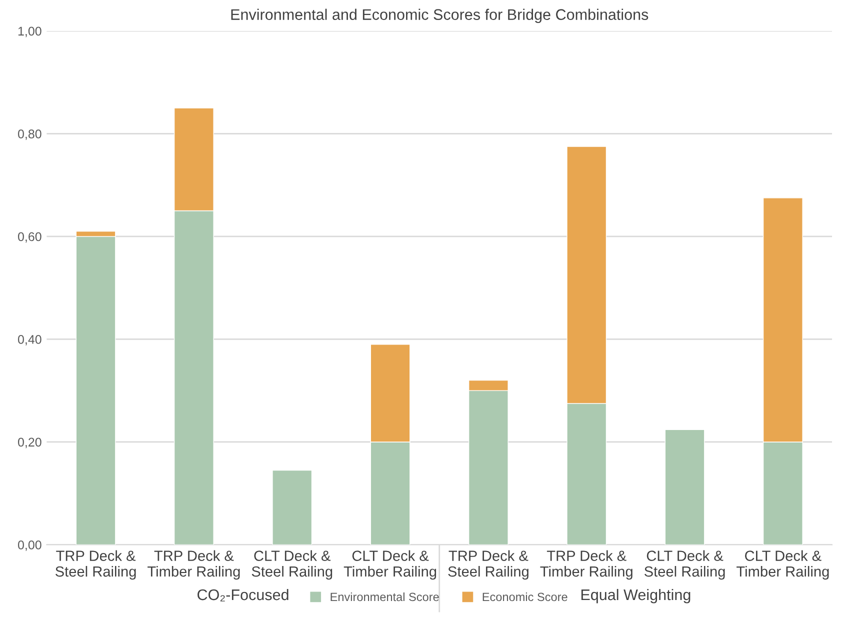 The width and height of the screenshot is (849, 619). I want to click on chart-title: Environmental and Economic Scores for Bridge Combinations, so click(439, 16).